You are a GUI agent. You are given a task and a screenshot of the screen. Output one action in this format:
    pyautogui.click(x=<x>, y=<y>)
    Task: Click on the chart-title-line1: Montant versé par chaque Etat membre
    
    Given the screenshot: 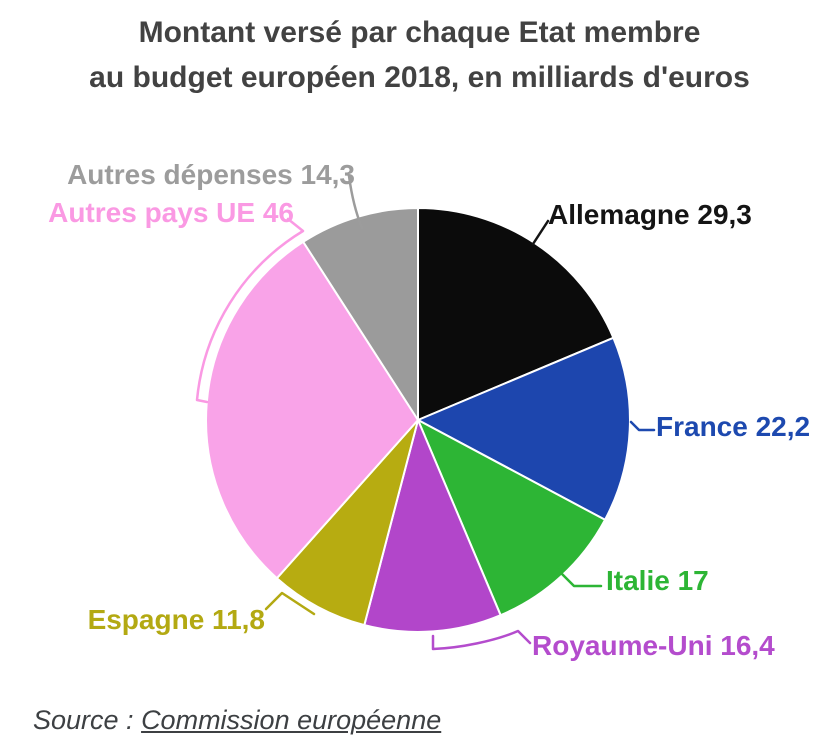 What is the action you would take?
    pyautogui.click(x=419, y=32)
    